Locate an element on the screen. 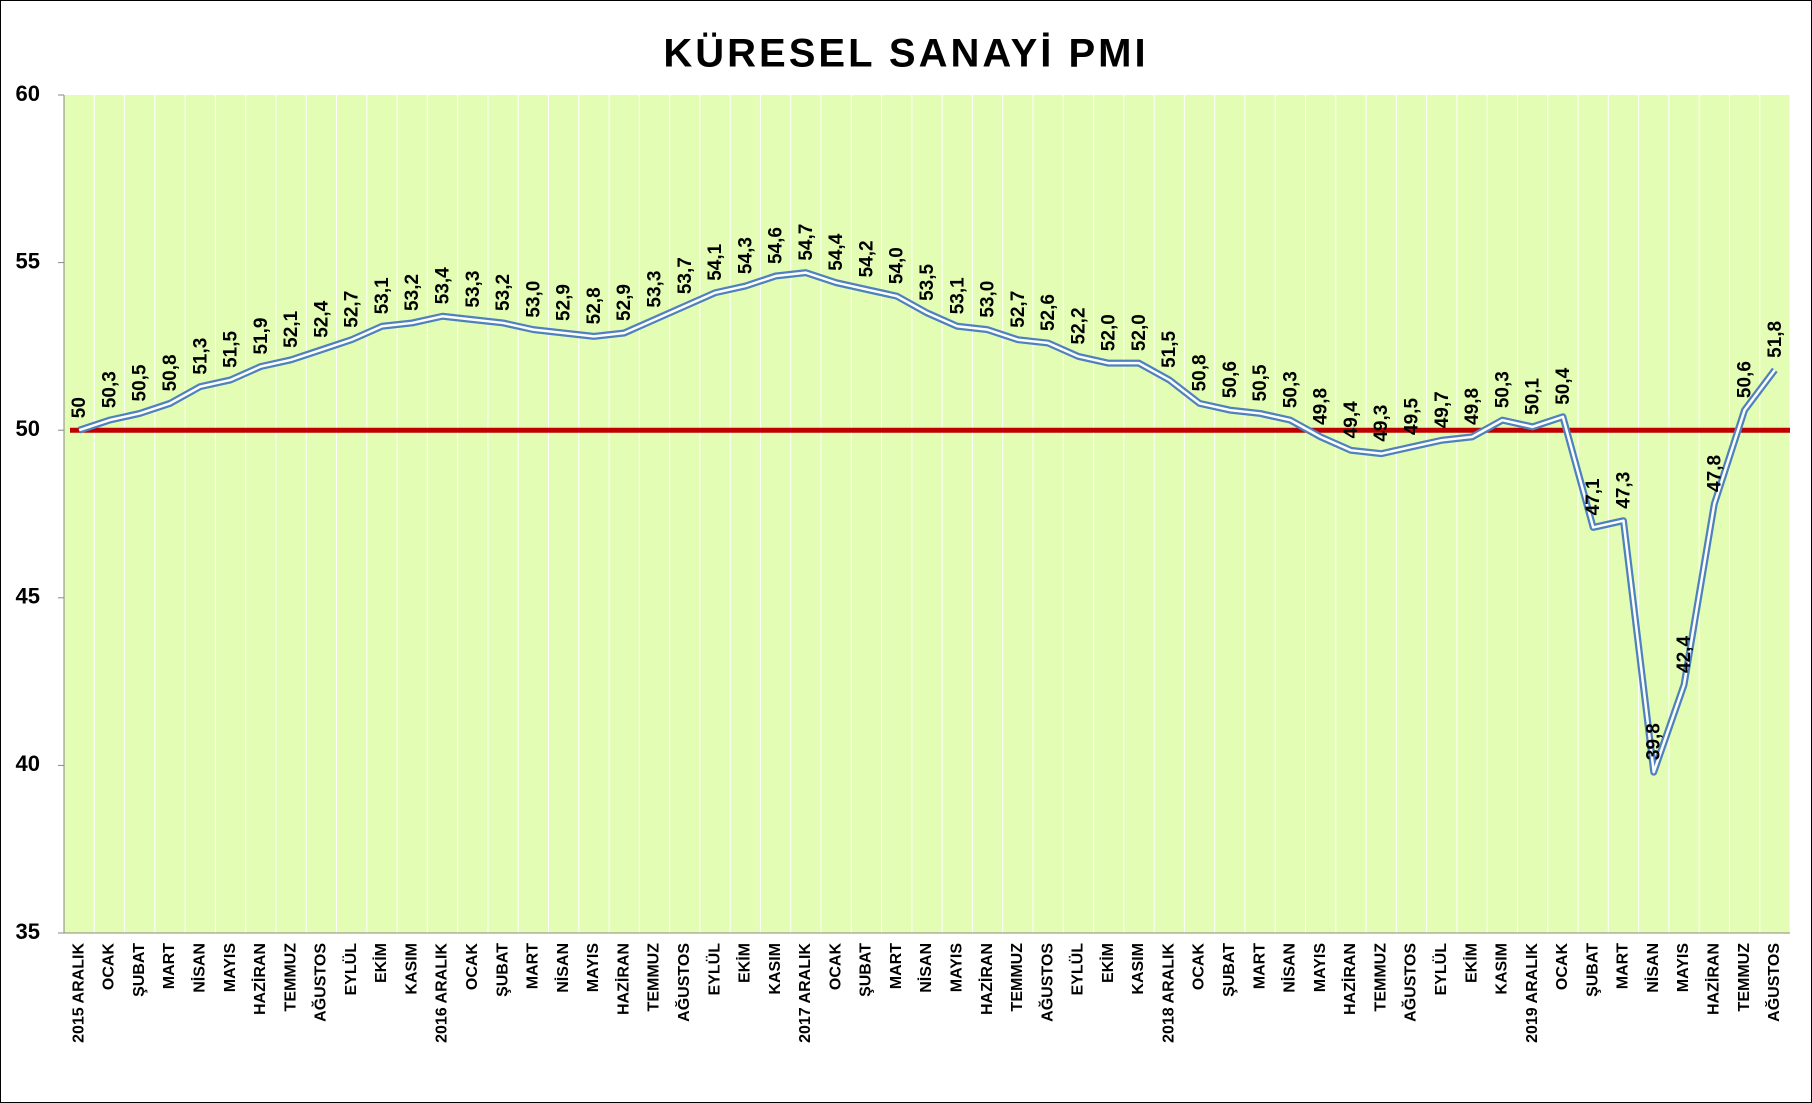  x-tick-label: 2019 ARALIK is located at coordinates (1532, 993).